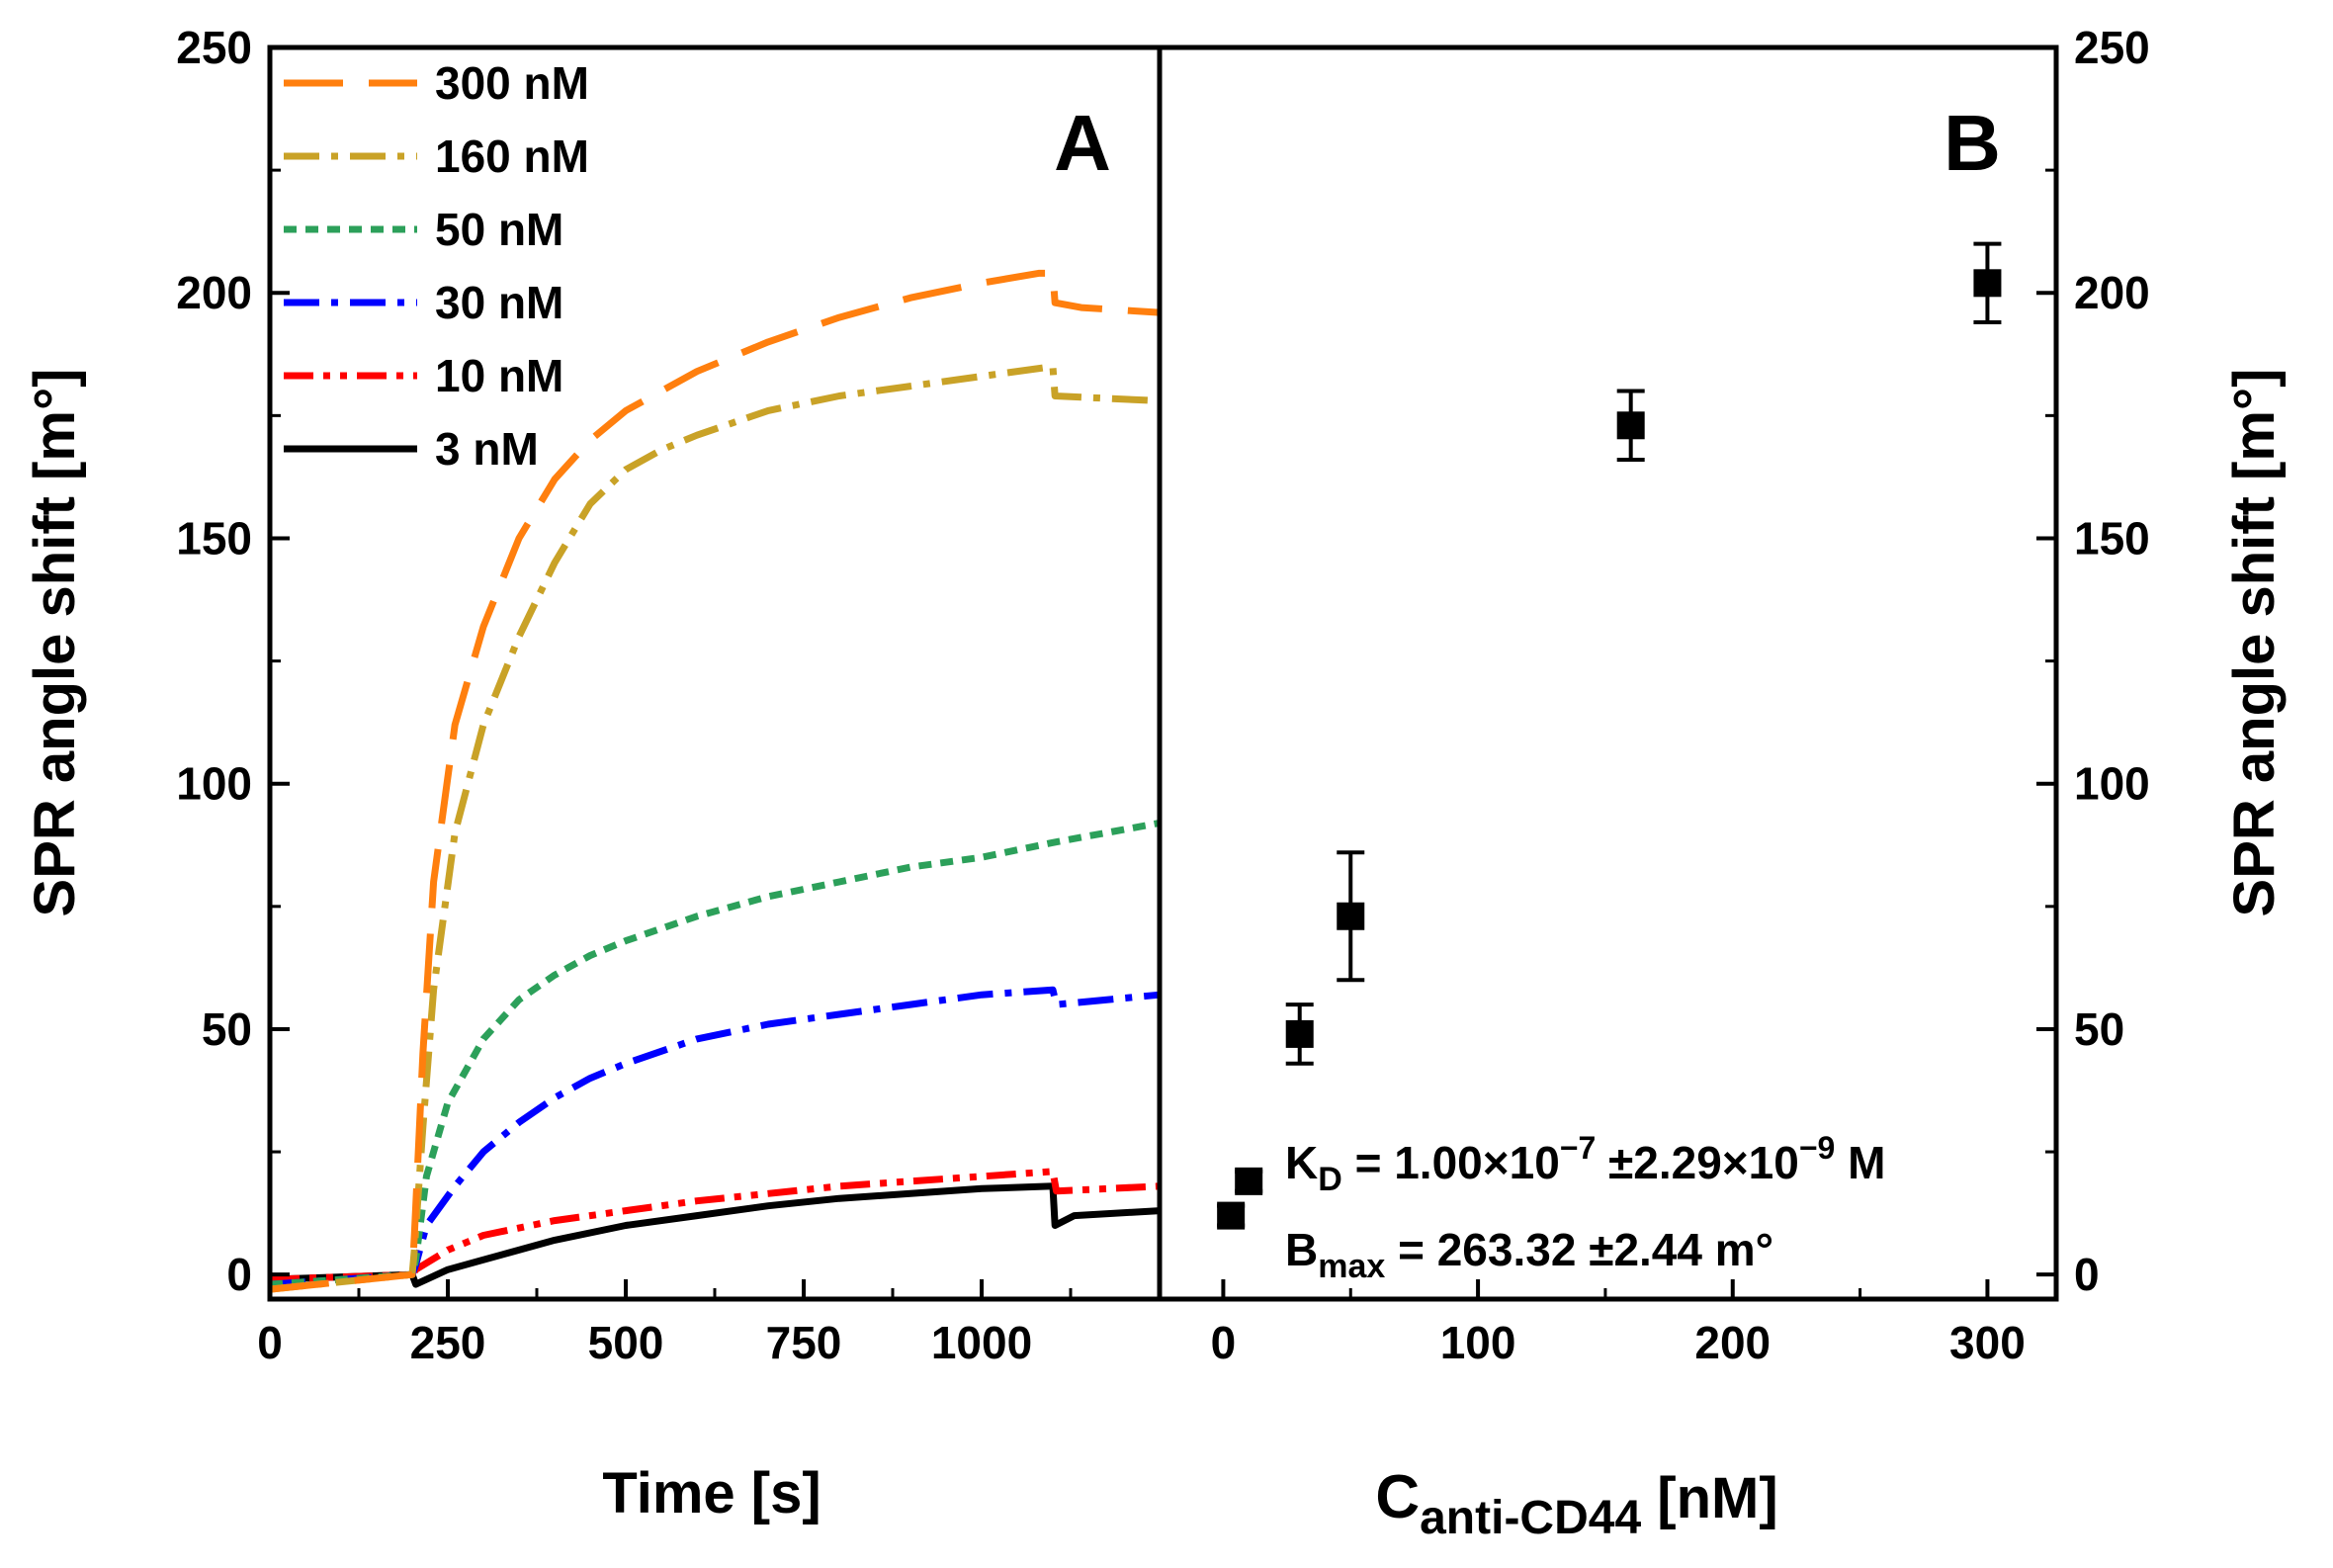  What do you see at coordinates (2099, 1029) in the screenshot?
I see `panel-b-y-tick-label: 50` at bounding box center [2099, 1029].